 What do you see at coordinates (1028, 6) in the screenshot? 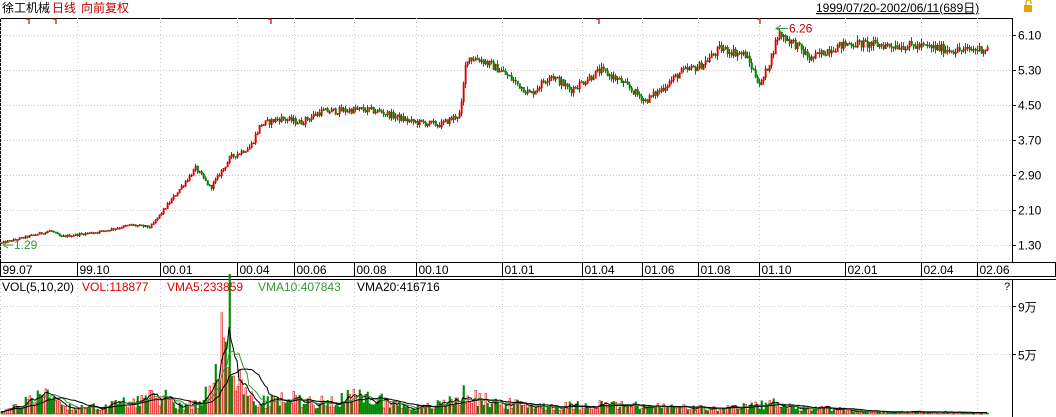
I see `lock-icon` at bounding box center [1028, 6].